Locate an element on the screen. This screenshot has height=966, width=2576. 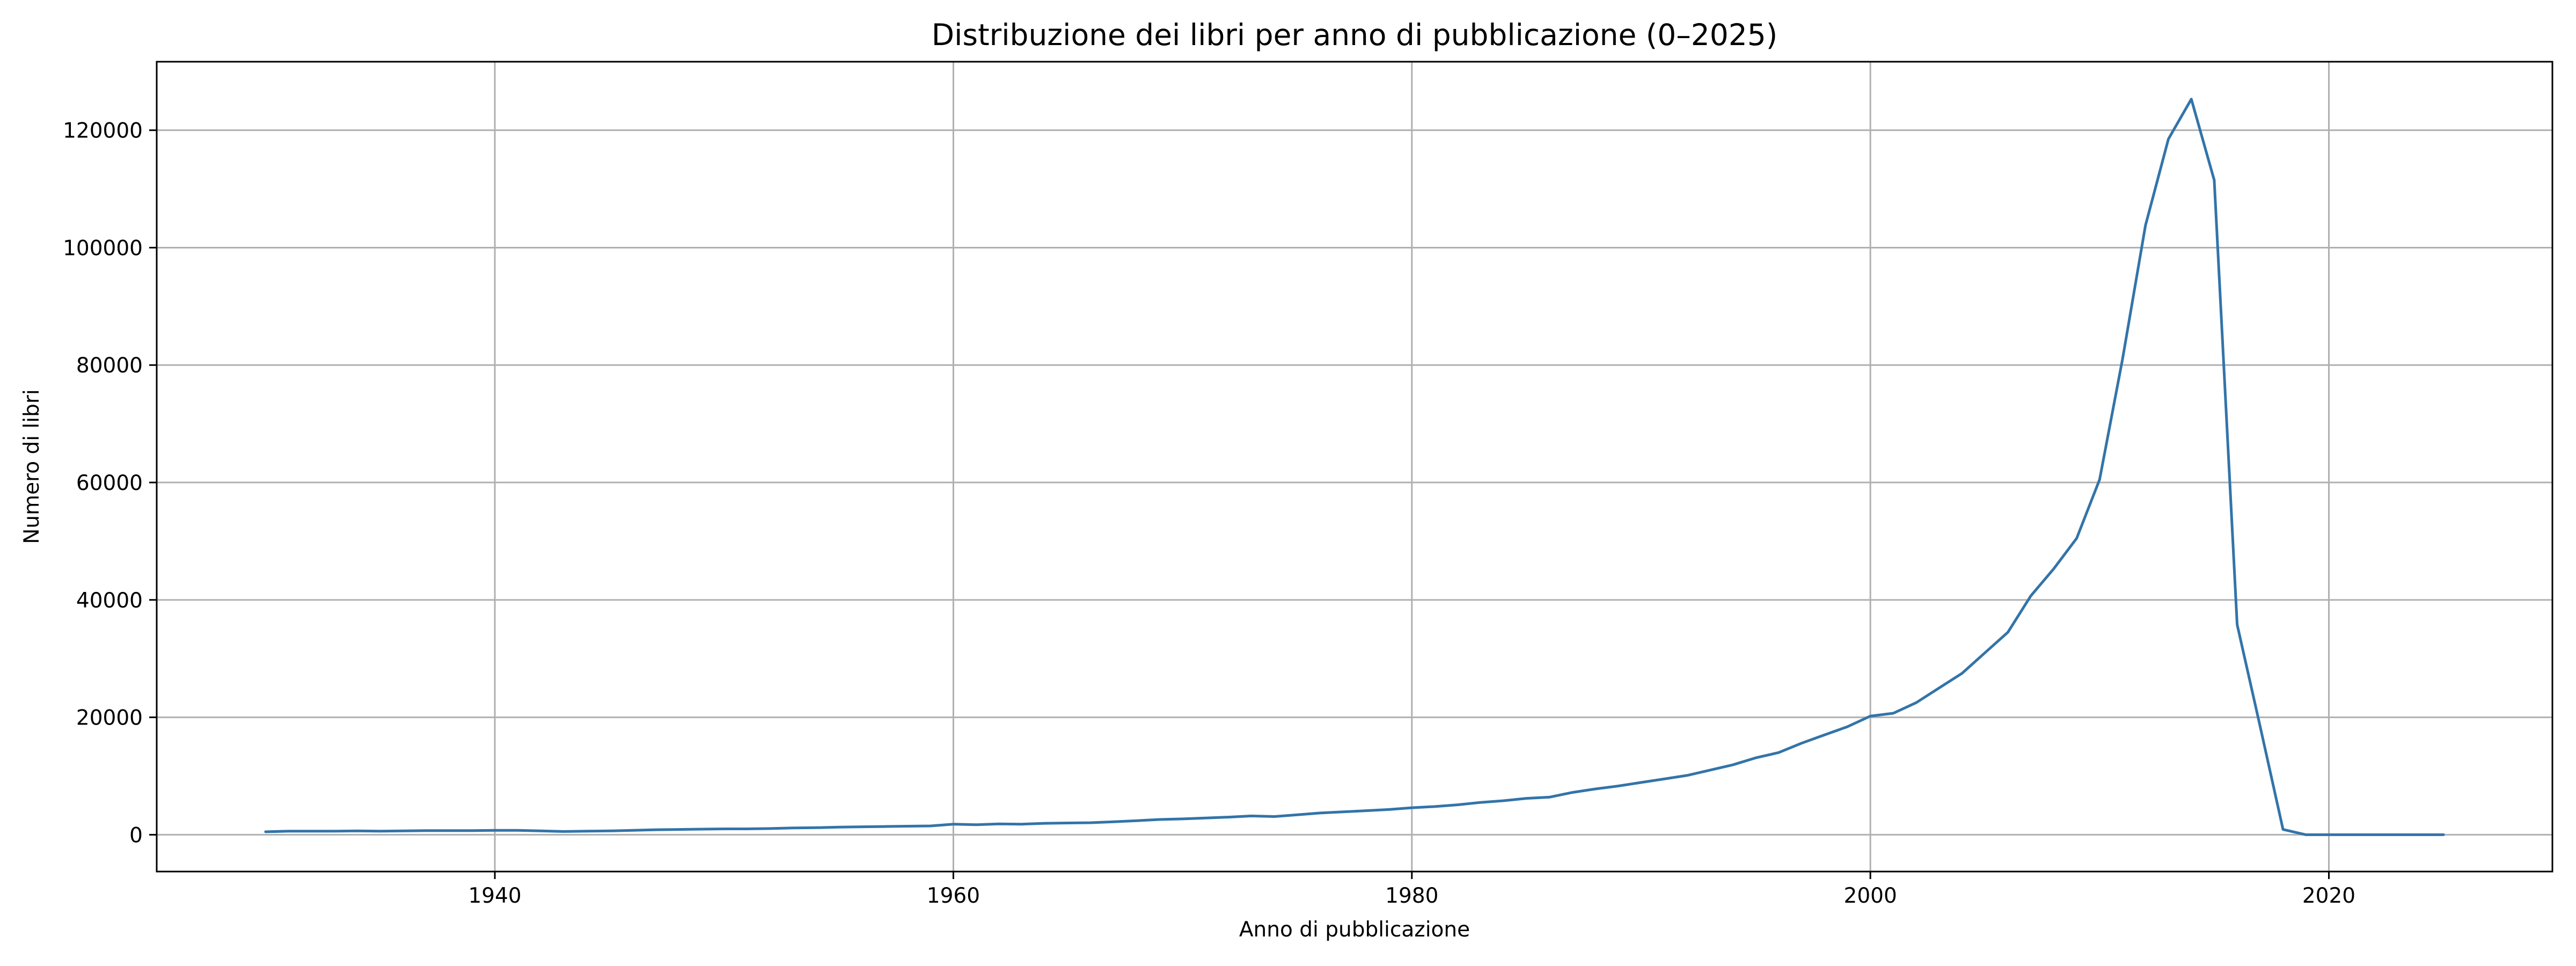
y-axis-label: Numero di libri is located at coordinates (32, 466).